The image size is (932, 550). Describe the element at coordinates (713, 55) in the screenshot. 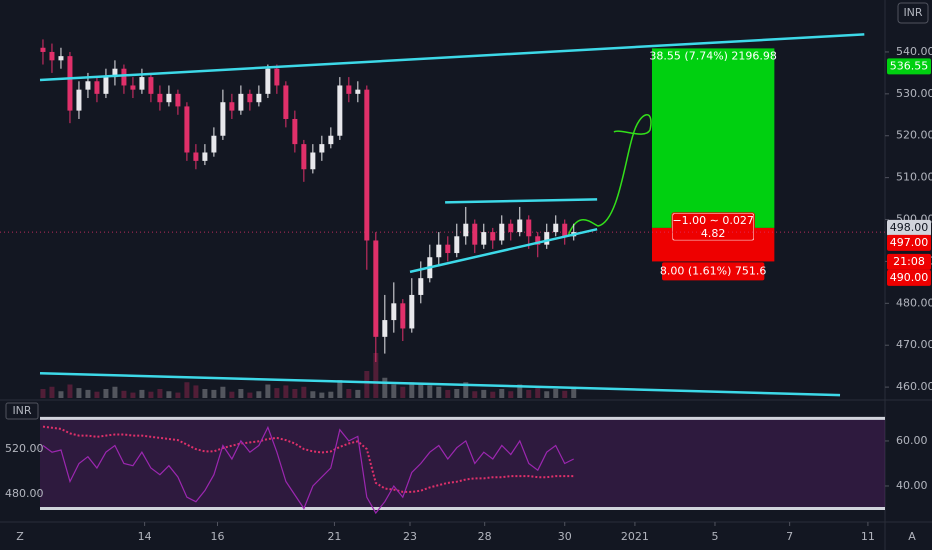

I see `target-label: 38.55 (7.74%) 2196.98` at that location.